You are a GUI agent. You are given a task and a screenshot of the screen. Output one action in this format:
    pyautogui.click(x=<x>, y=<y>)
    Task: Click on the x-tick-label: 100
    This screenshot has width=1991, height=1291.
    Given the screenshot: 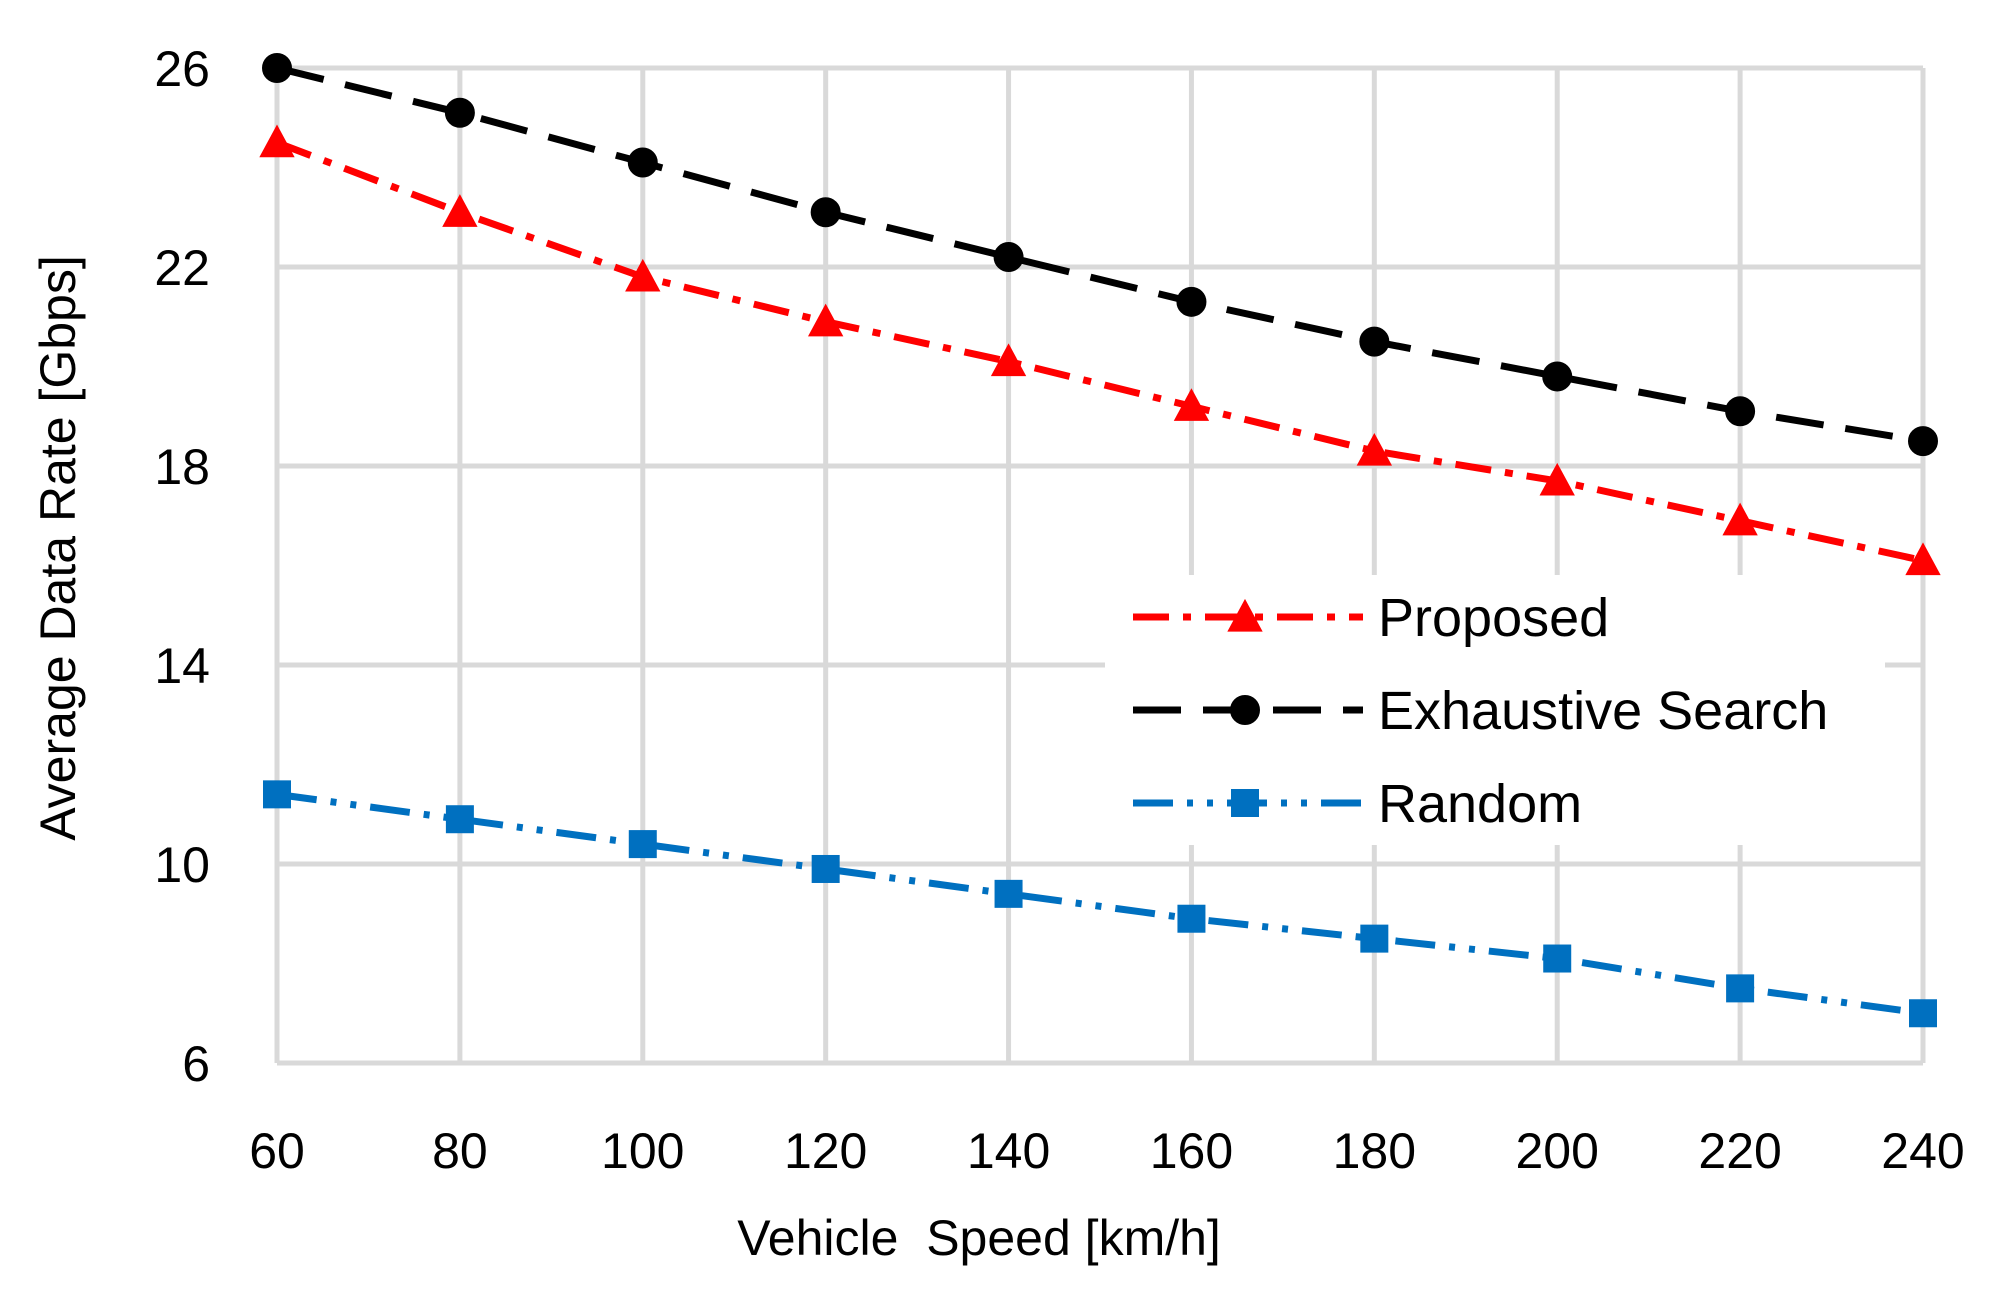 What is the action you would take?
    pyautogui.click(x=642, y=1151)
    